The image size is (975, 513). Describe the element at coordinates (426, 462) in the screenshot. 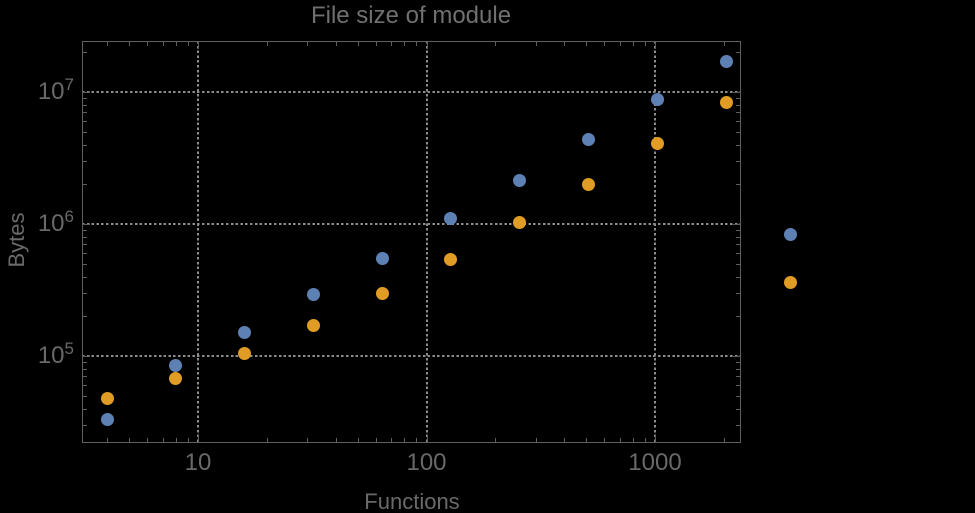

I see `x-tick-label: 100` at that location.